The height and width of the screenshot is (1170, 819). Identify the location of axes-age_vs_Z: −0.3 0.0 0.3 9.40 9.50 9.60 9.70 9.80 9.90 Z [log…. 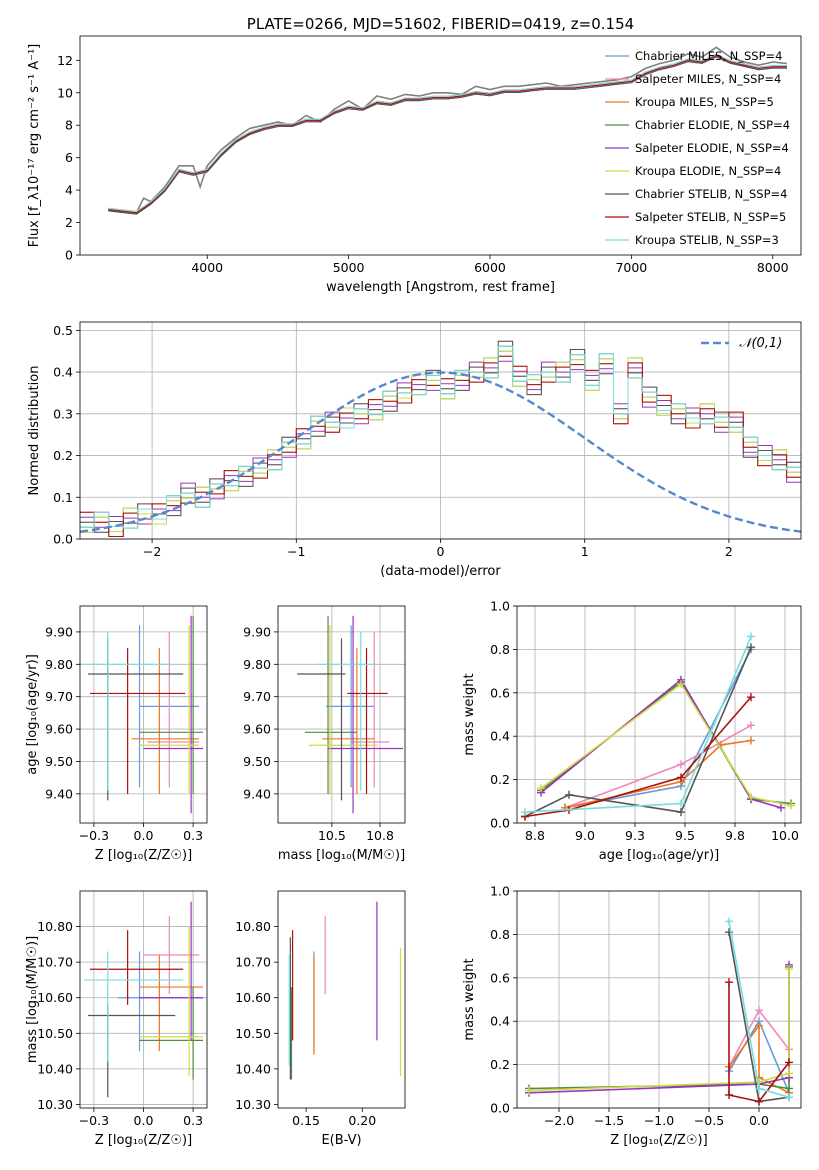
(116, 734).